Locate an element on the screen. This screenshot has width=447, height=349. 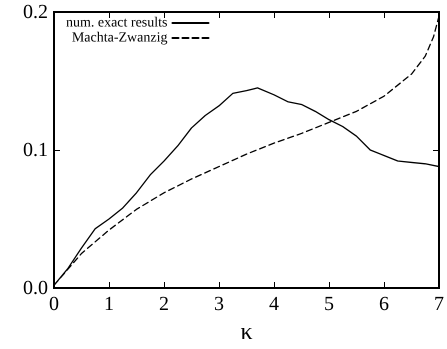
x-tick-label: 6 is located at coordinates (384, 304).